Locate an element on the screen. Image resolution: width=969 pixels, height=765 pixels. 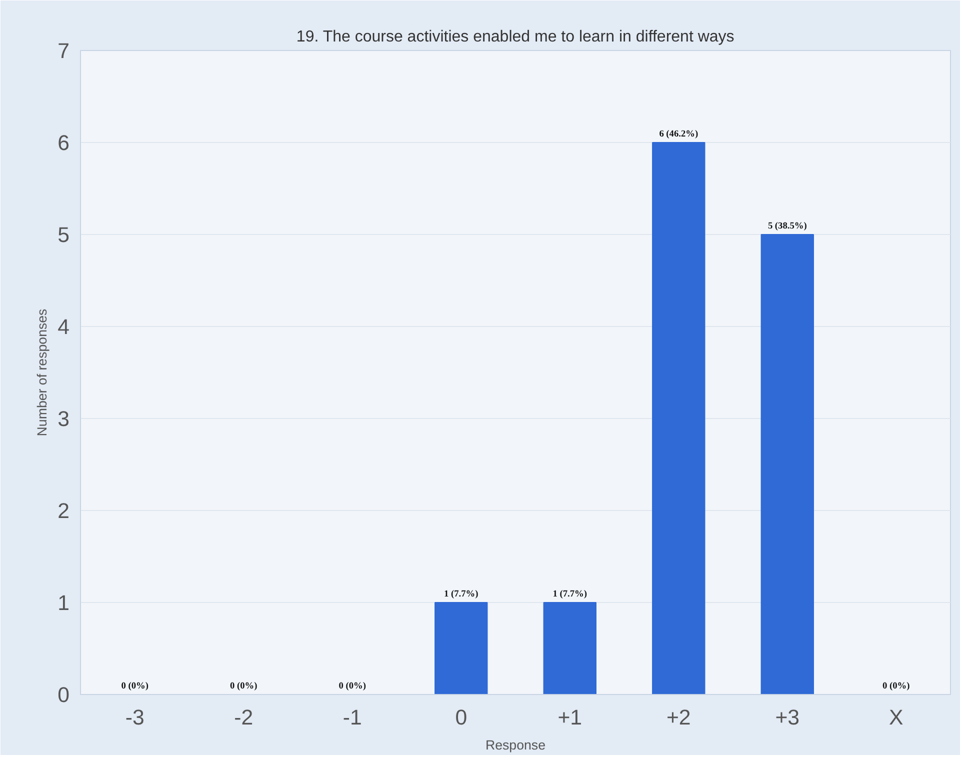
x-tick-label: 0 is located at coordinates (461, 718).